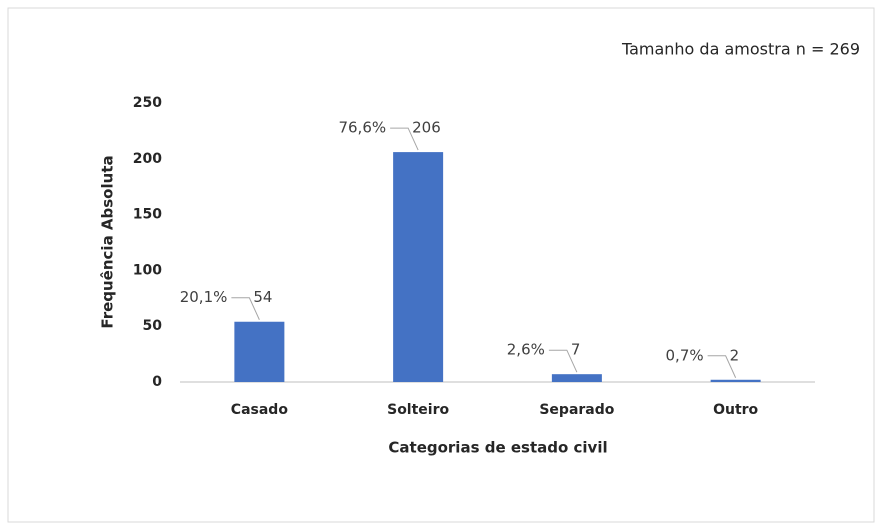 This screenshot has height=531, width=882. What do you see at coordinates (262, 297) in the screenshot?
I see `data-label: 54` at bounding box center [262, 297].